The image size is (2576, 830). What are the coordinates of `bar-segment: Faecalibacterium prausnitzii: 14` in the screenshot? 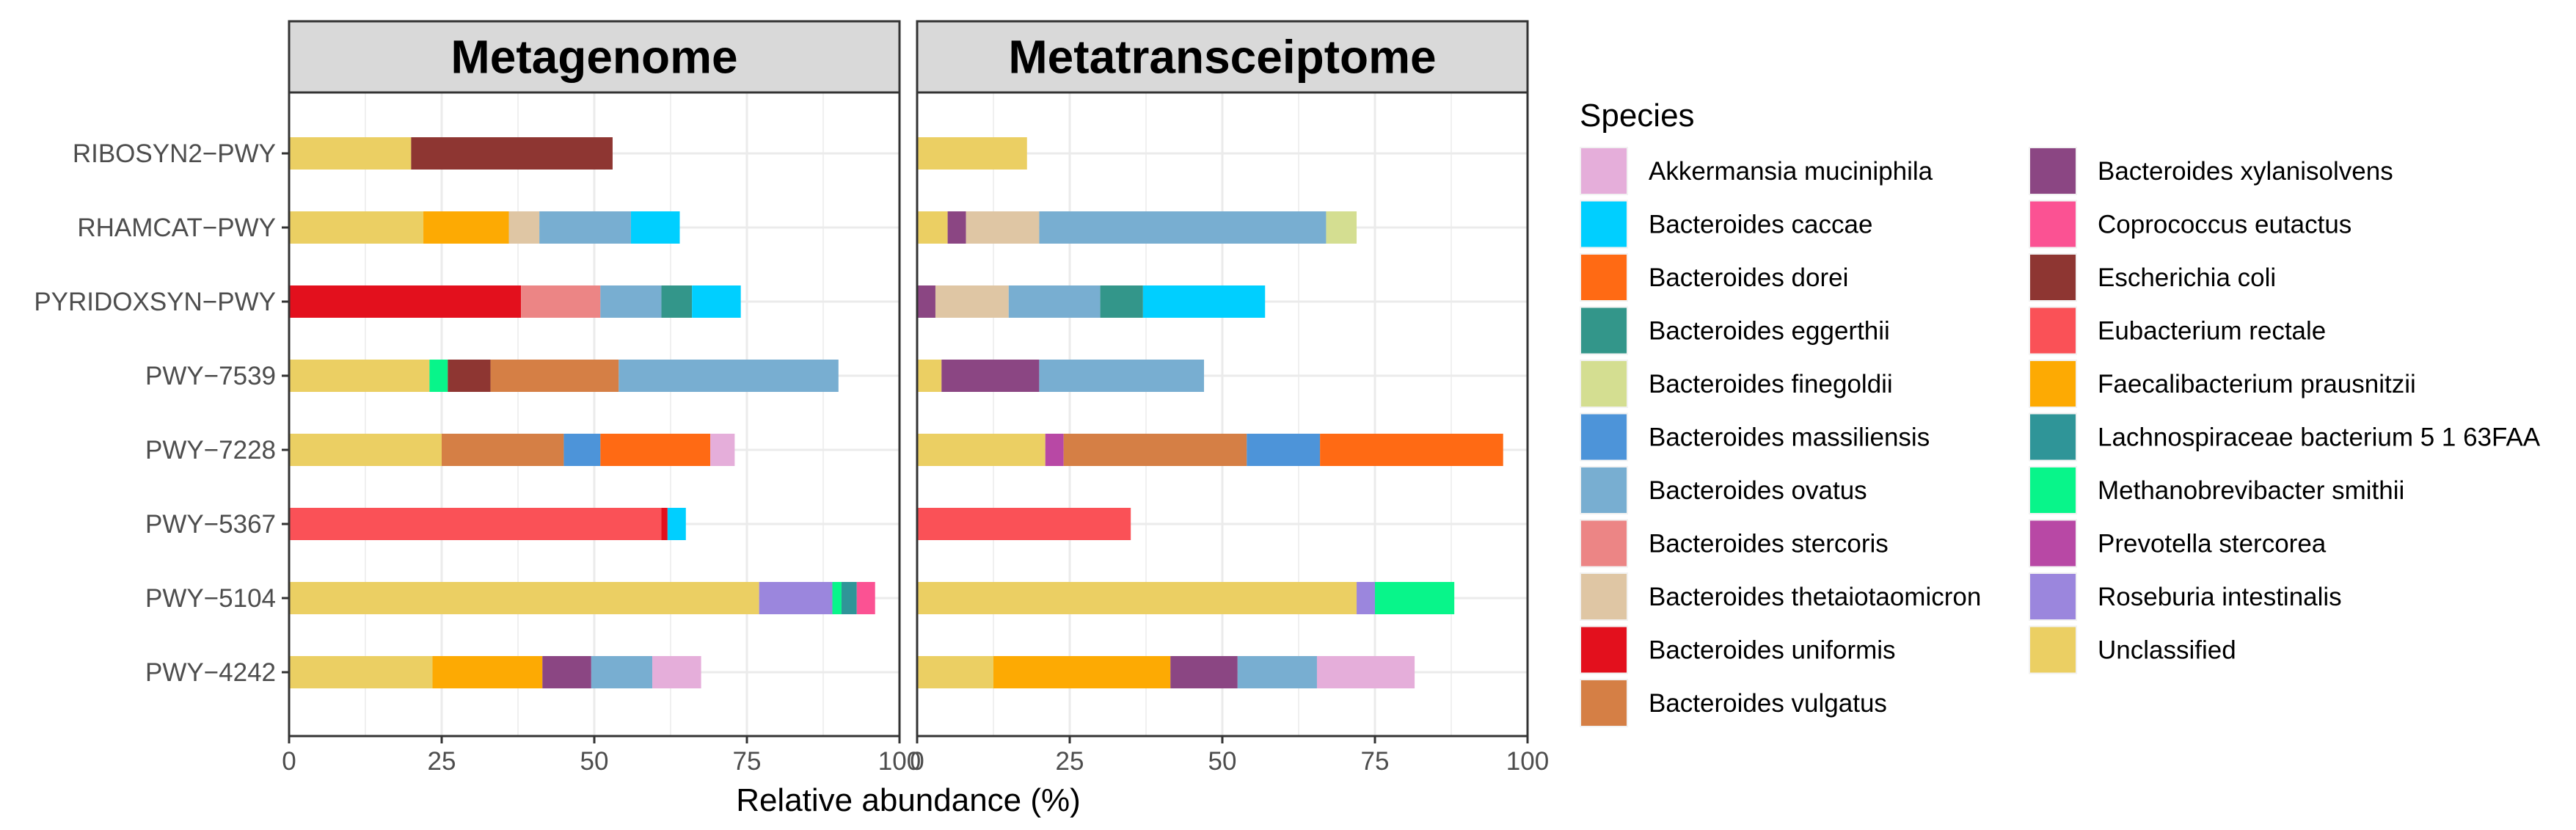 It's located at (466, 227).